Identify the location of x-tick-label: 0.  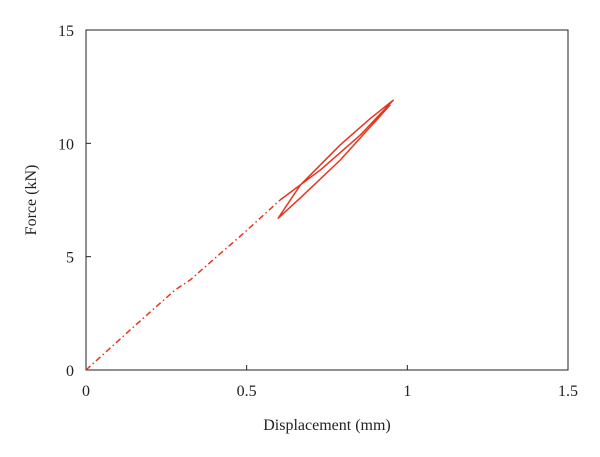
(86, 391).